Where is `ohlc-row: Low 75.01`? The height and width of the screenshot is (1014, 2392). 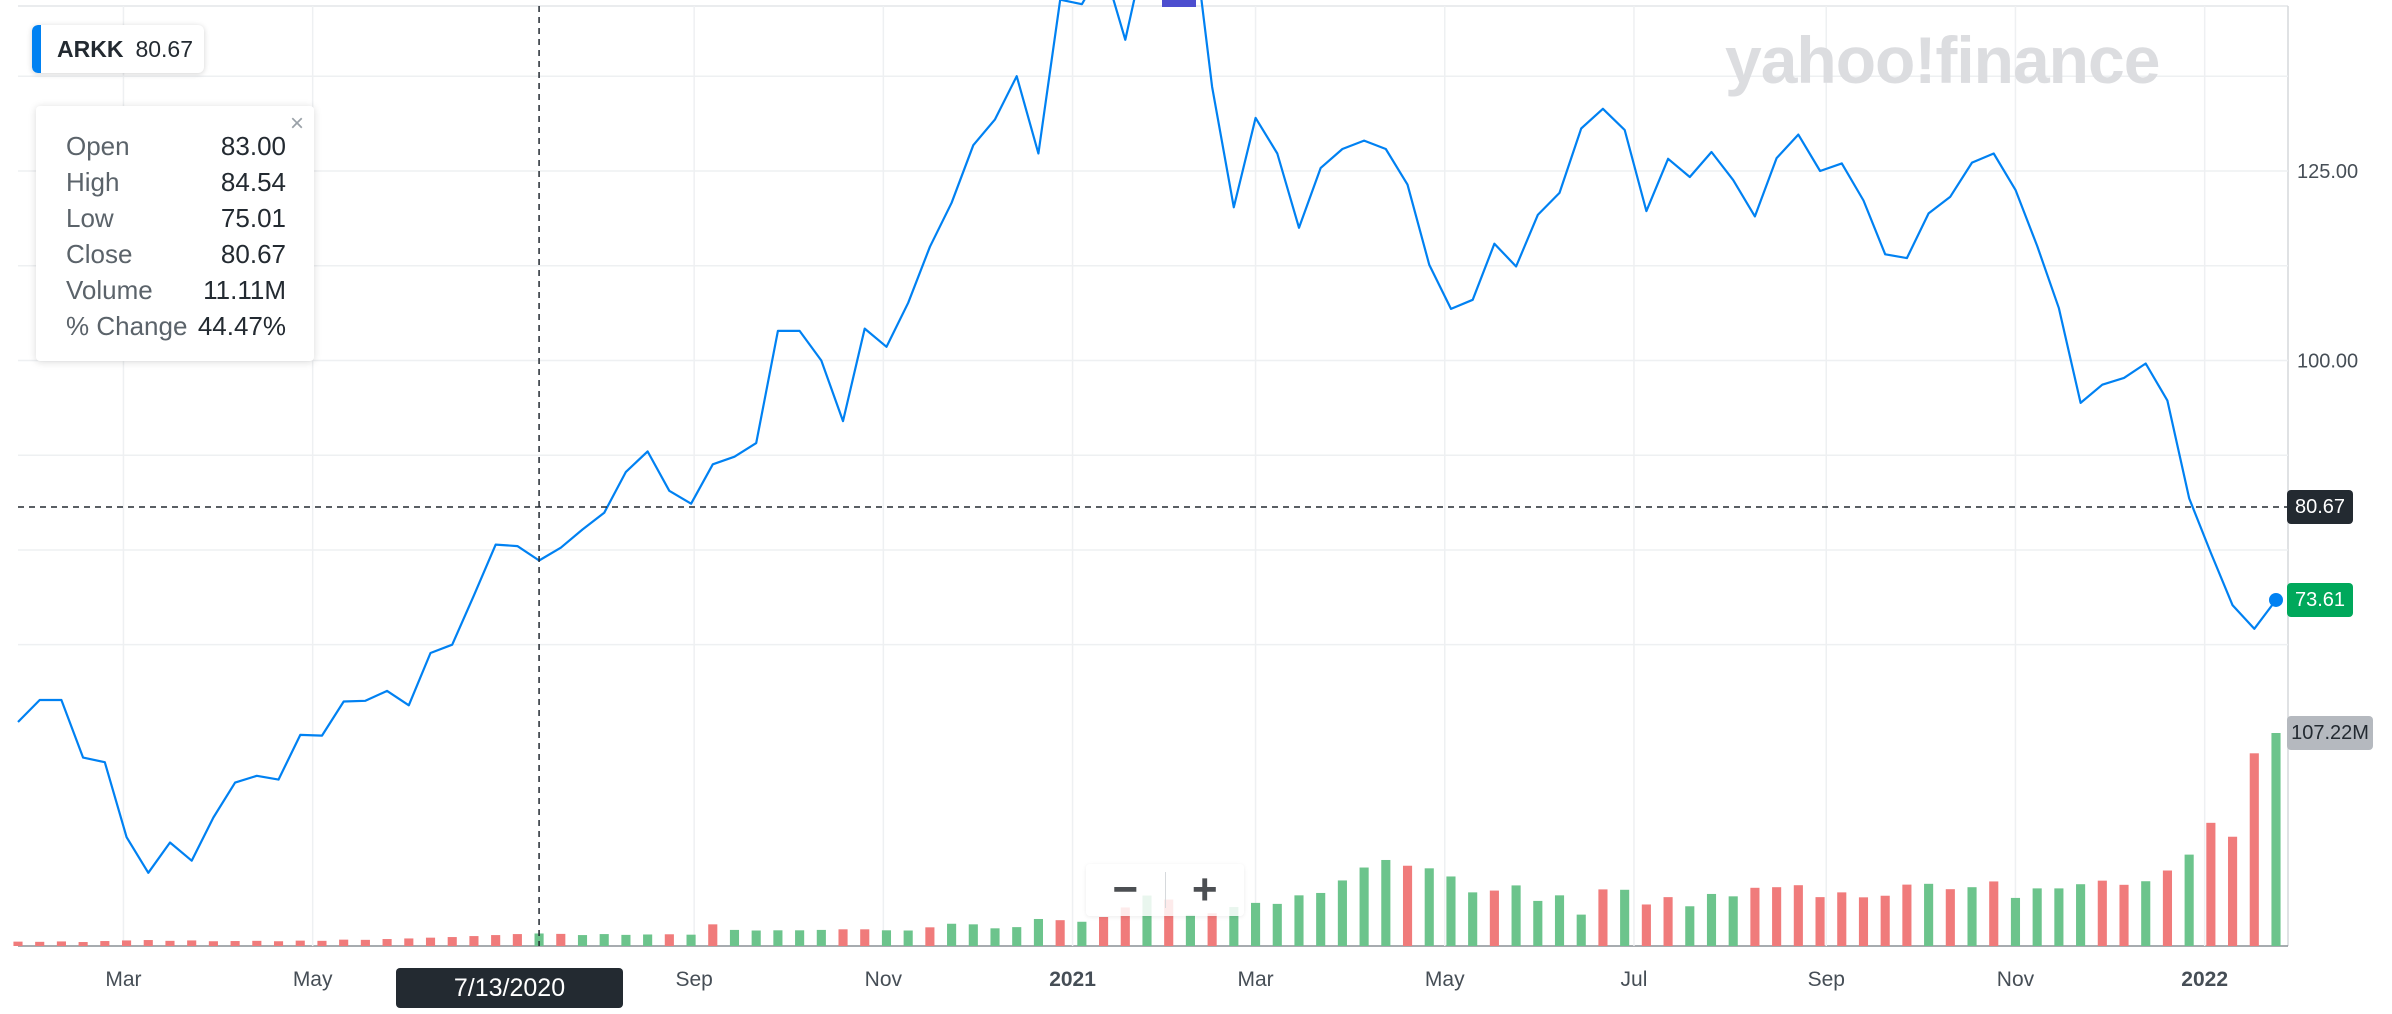
ohlc-row: Low 75.01 is located at coordinates (176, 218).